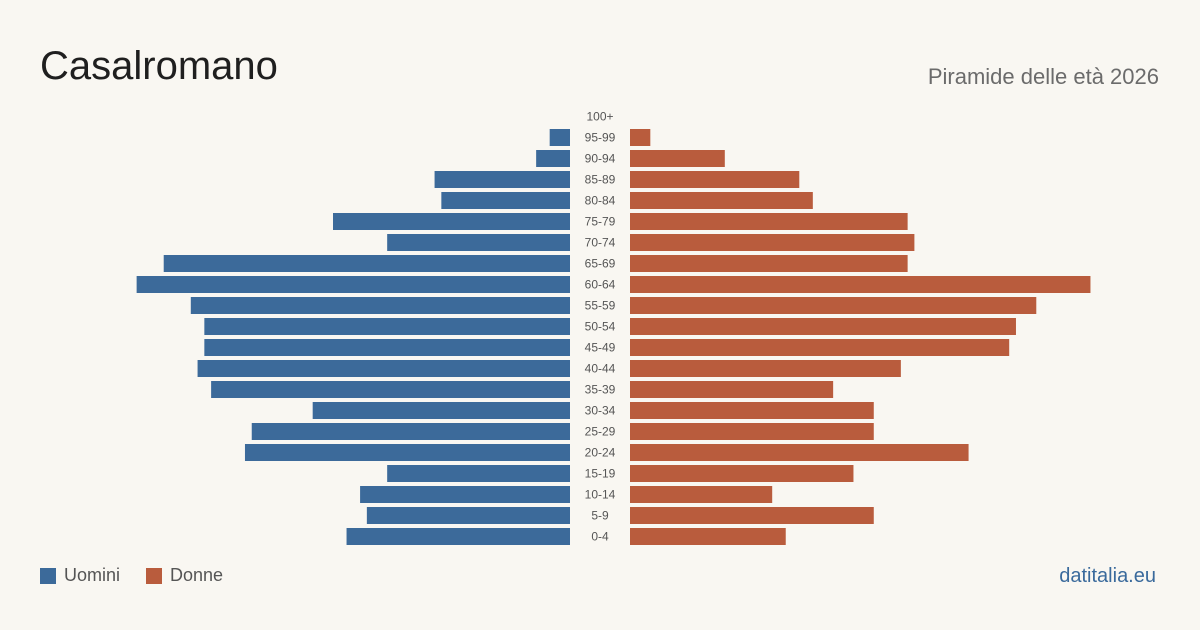  Describe the element at coordinates (600, 222) in the screenshot. I see `age-label-75-79: 75-79` at that location.